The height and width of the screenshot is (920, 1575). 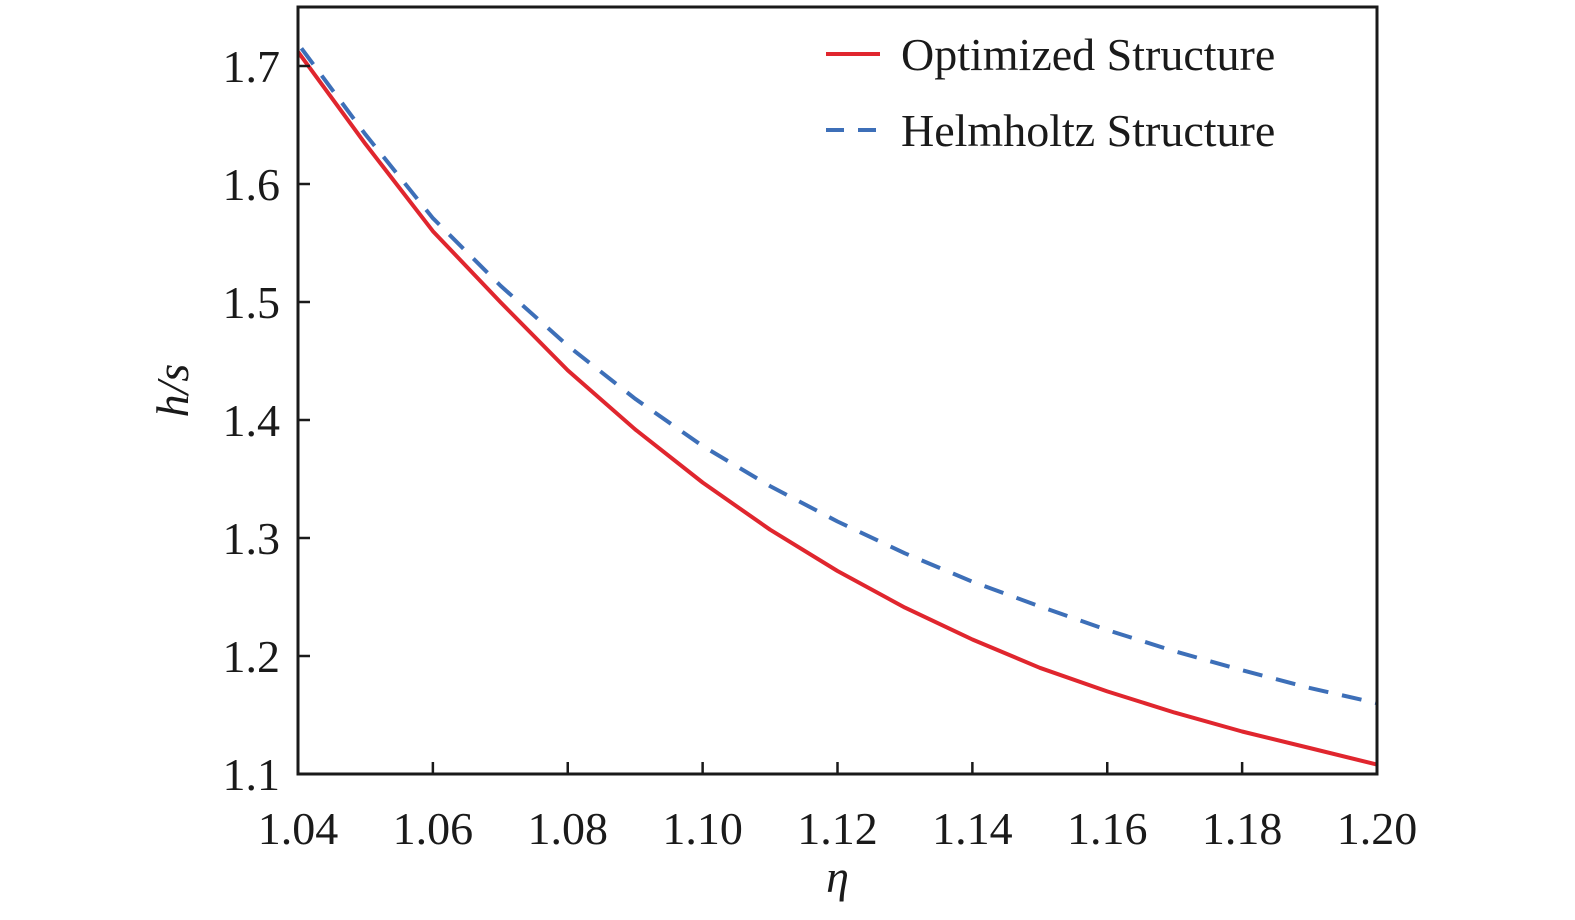 What do you see at coordinates (252, 302) in the screenshot?
I see `y-tick-label: 1.5` at bounding box center [252, 302].